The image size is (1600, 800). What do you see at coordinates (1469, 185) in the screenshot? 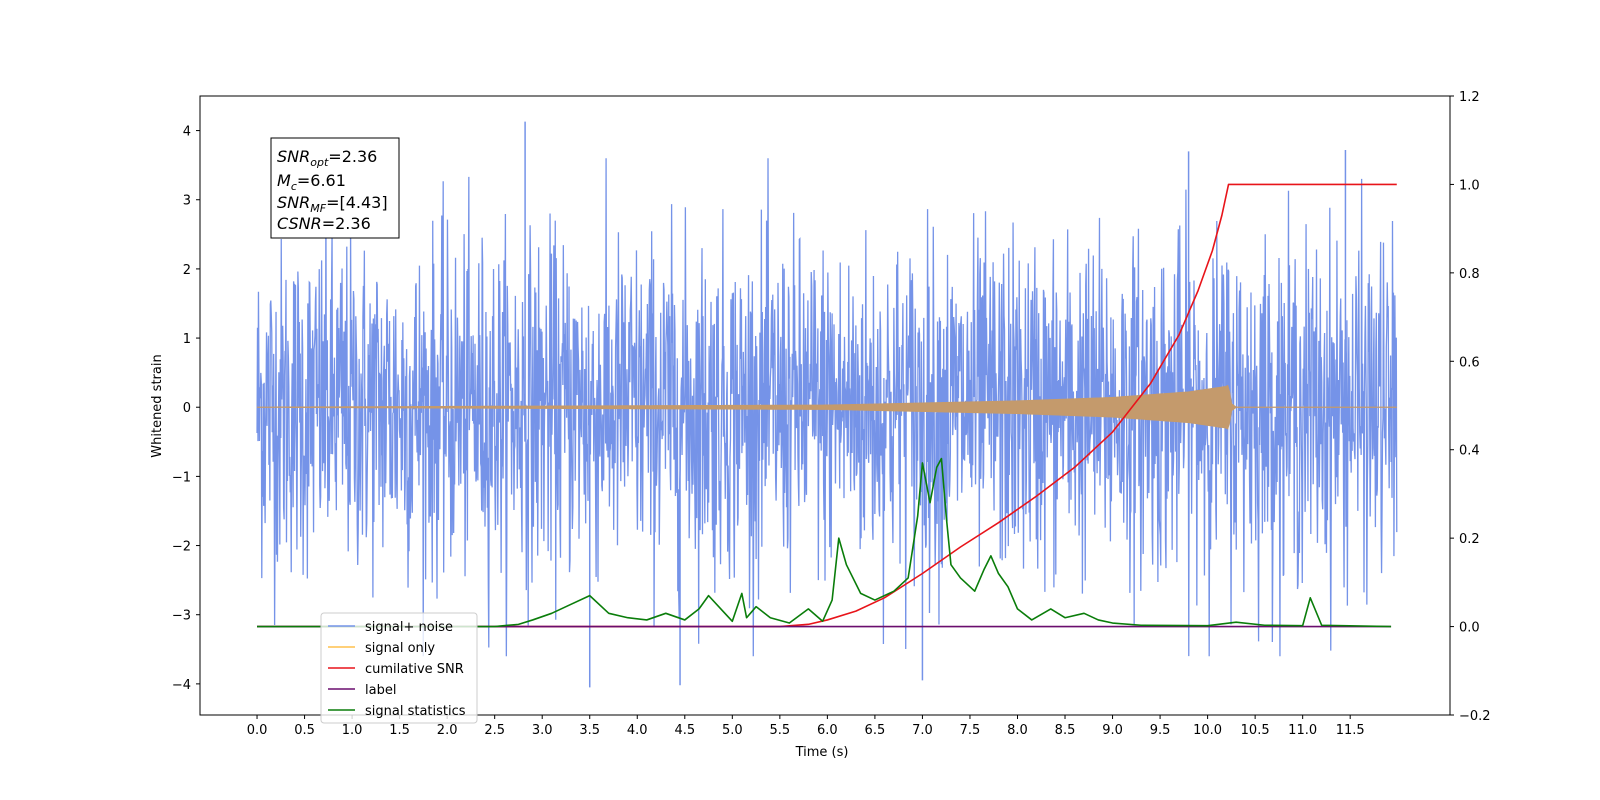
I see `y2-tick-label: 1.0` at bounding box center [1469, 185].